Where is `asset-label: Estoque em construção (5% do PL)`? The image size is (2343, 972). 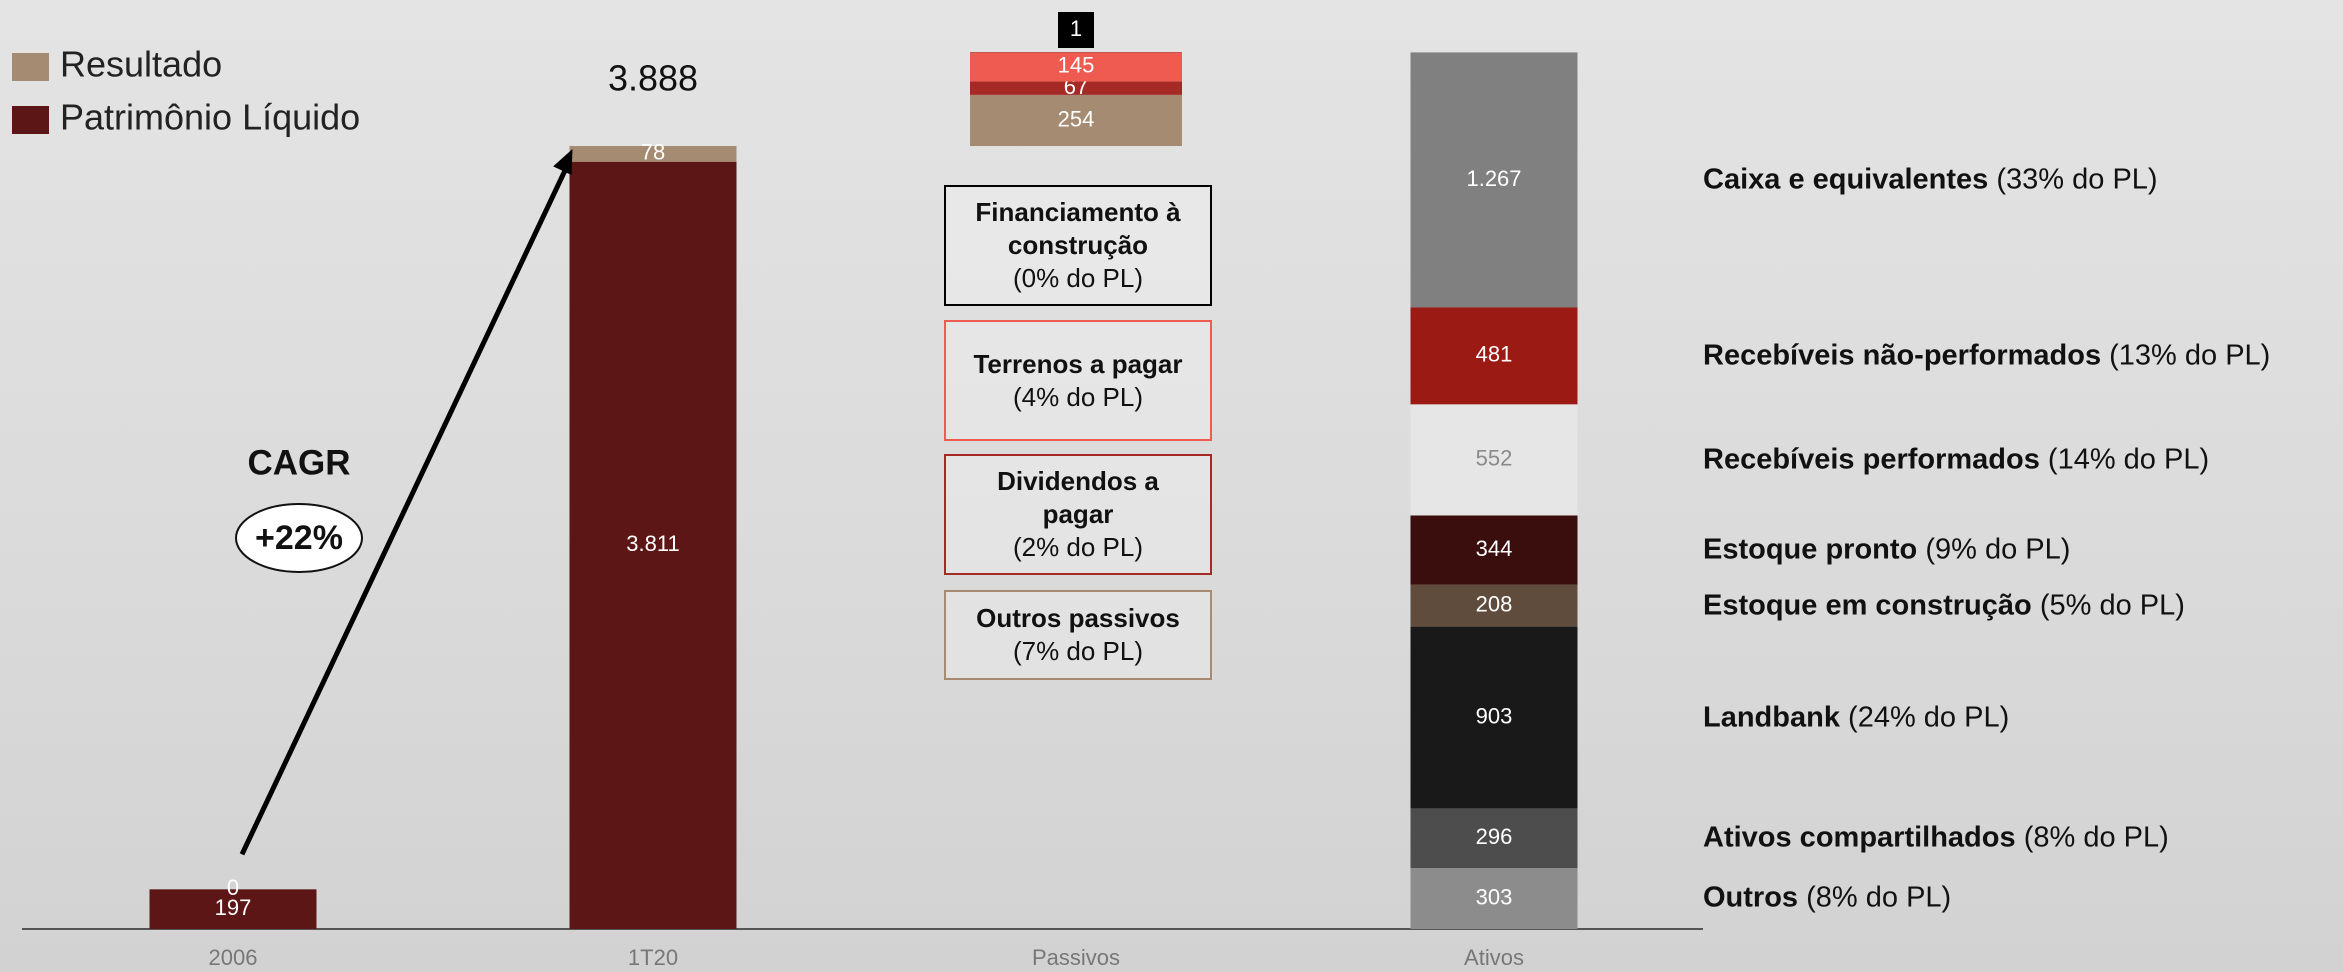 asset-label: Estoque em construção (5% do PL) is located at coordinates (1944, 605).